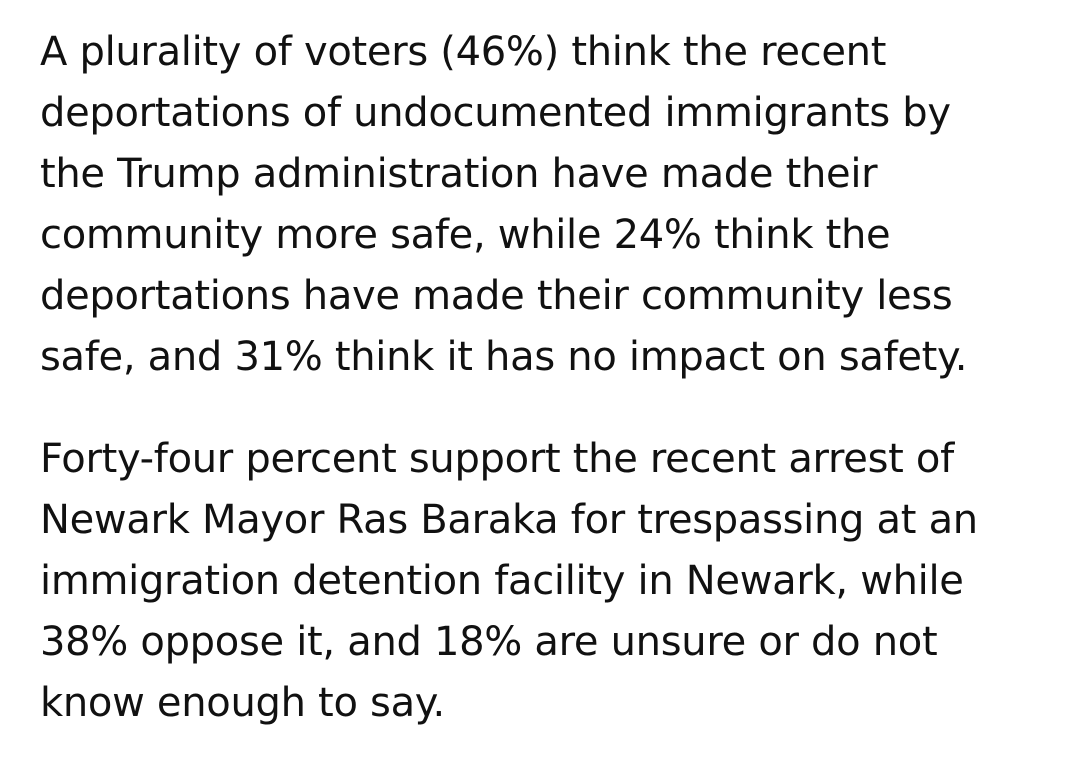 The width and height of the screenshot is (1080, 777). What do you see at coordinates (459, 174) in the screenshot?
I see `text-line: the Trump administration have made their` at bounding box center [459, 174].